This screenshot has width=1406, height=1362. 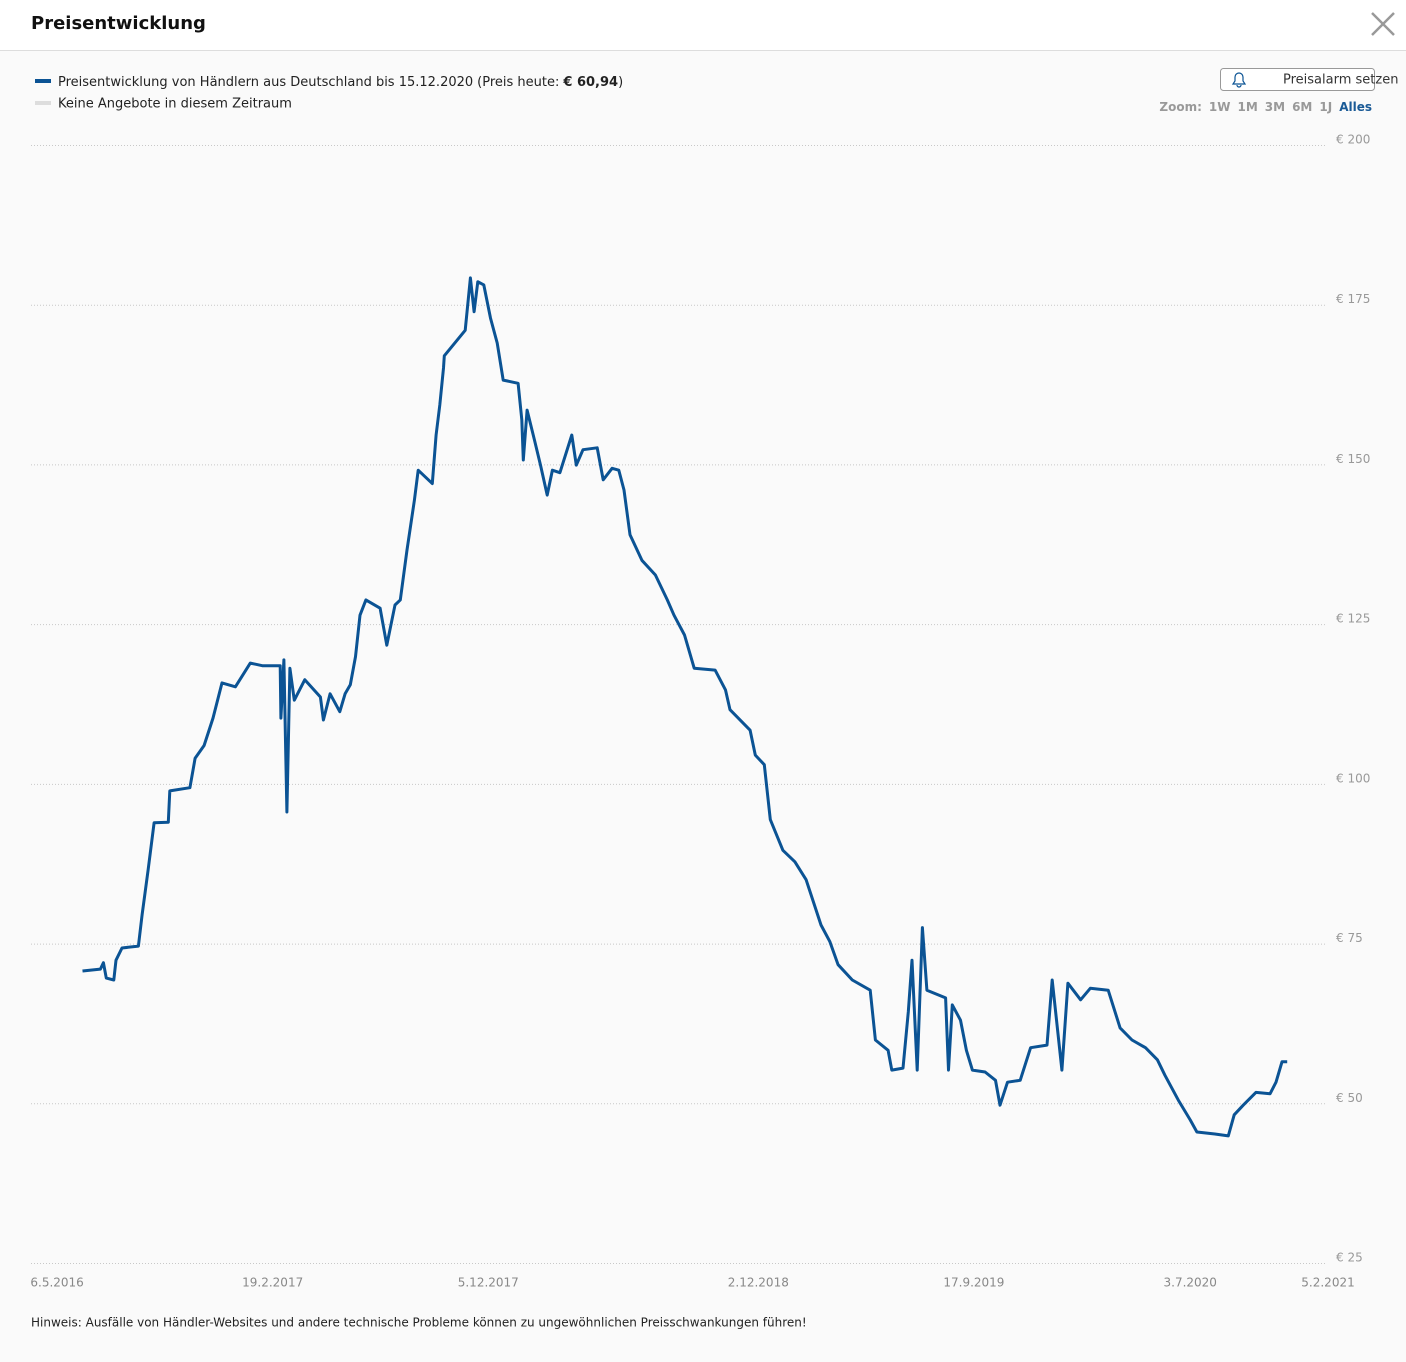 I want to click on zoom-option: Alles, so click(x=1355, y=107).